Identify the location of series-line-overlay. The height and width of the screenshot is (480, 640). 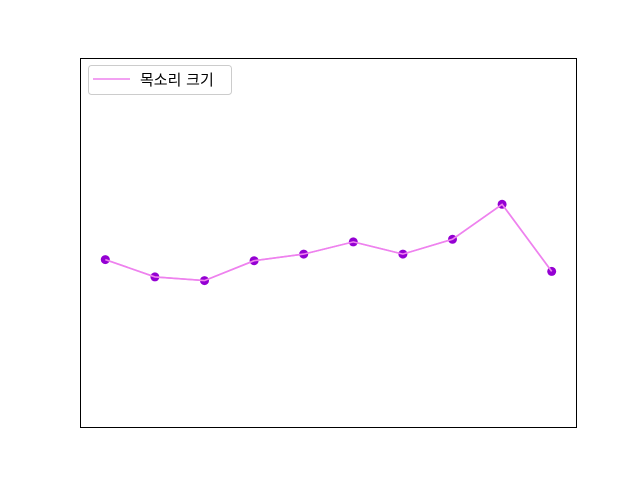
(329, 242).